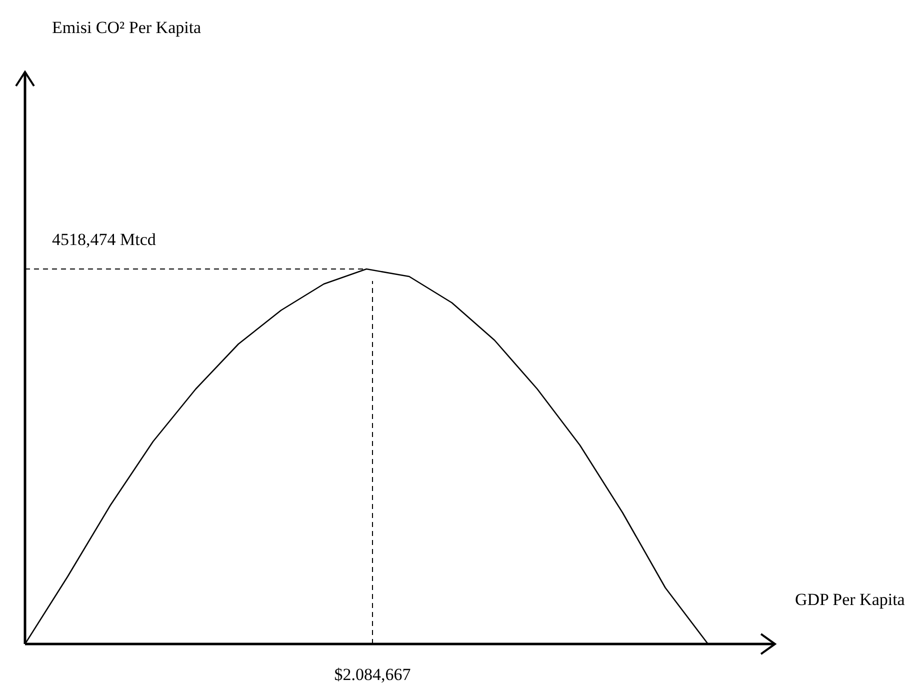 Image resolution: width=912 pixels, height=688 pixels. What do you see at coordinates (373, 674) in the screenshot?
I see `text: $2.084,667` at bounding box center [373, 674].